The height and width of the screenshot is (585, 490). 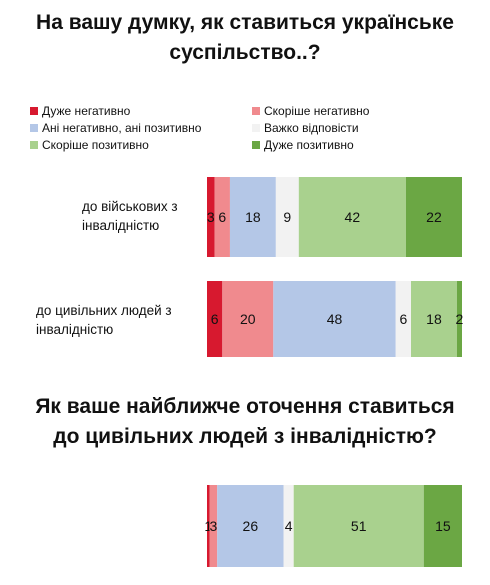 I want to click on legend-item: Дуже позитивно, so click(x=303, y=145).